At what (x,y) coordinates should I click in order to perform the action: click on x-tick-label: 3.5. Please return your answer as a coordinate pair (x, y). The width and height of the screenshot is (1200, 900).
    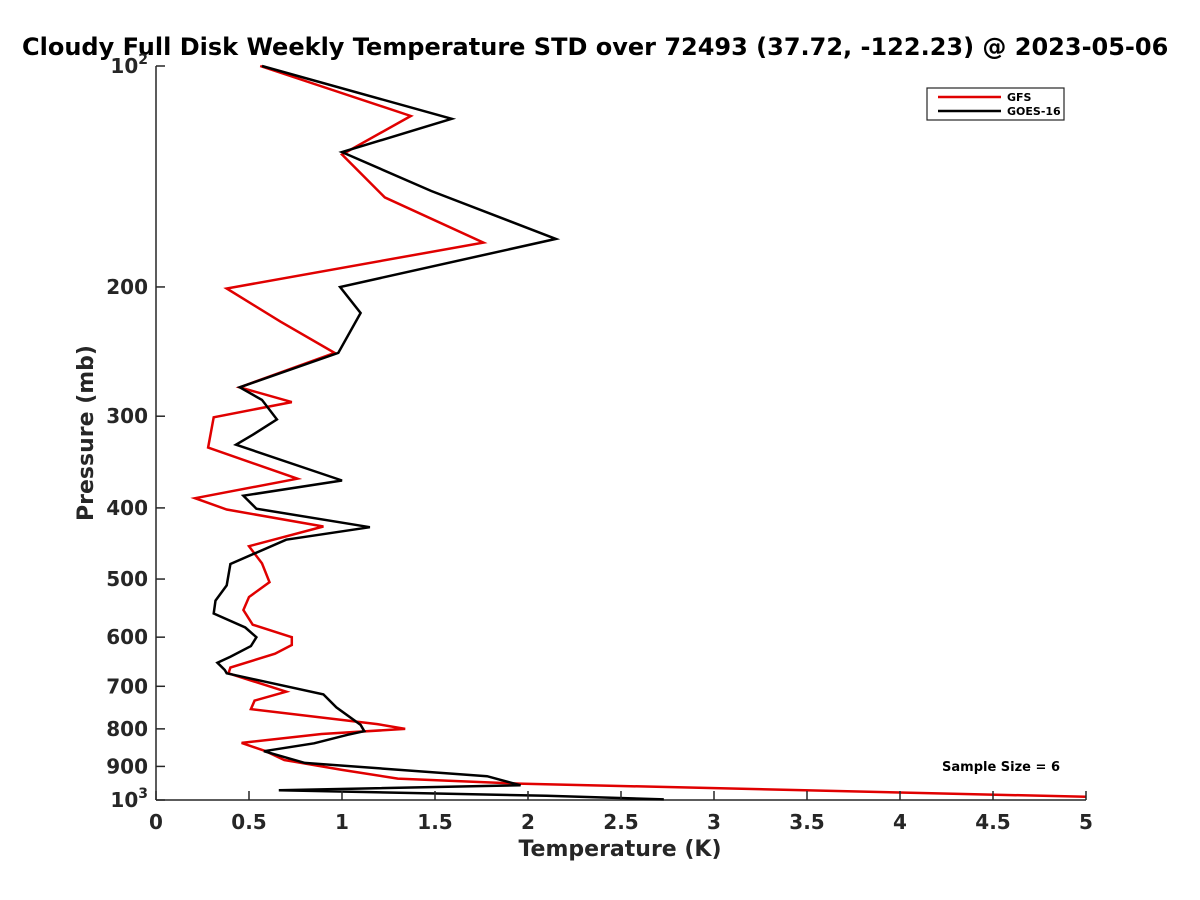
    Looking at the image, I should click on (806, 822).